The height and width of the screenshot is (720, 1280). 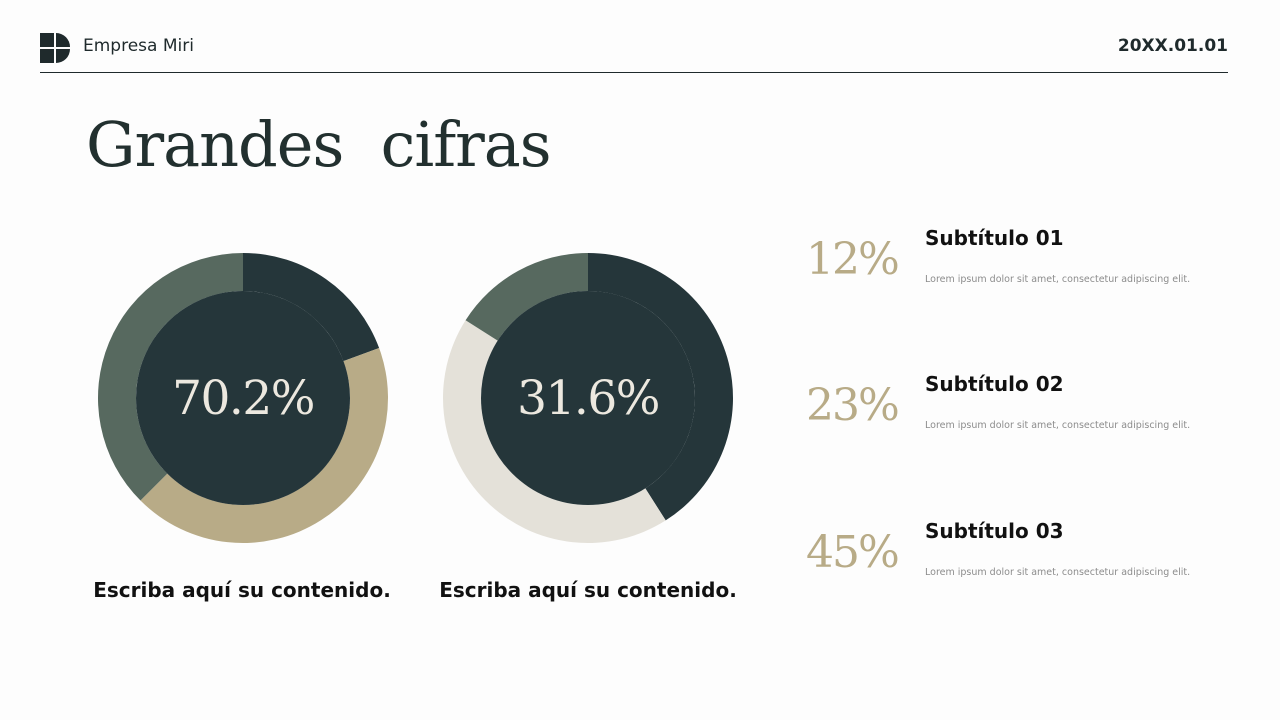 I want to click on header-date: 20XX.01.01, so click(x=1172, y=46).